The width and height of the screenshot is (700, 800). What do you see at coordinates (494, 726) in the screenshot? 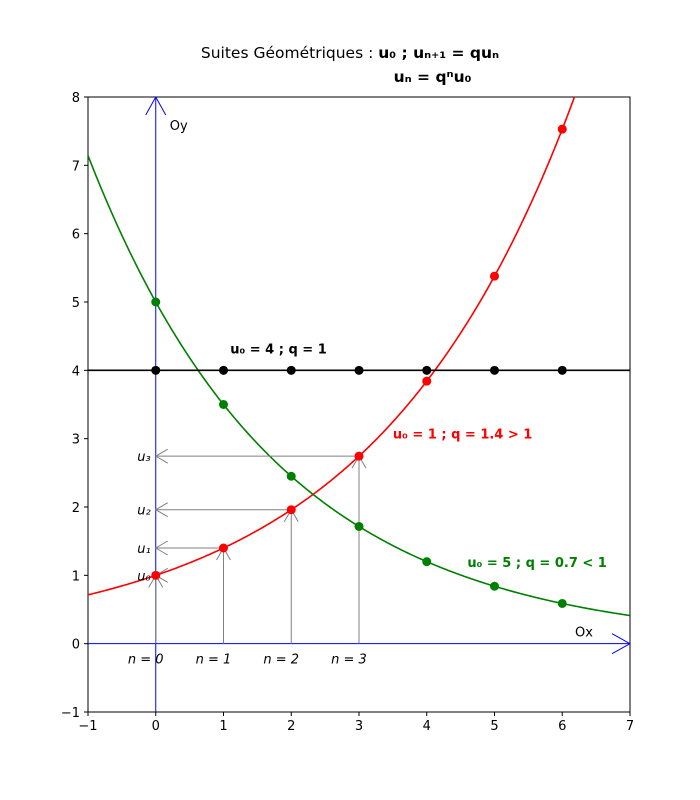
I see `x-tick-label: 5` at bounding box center [494, 726].